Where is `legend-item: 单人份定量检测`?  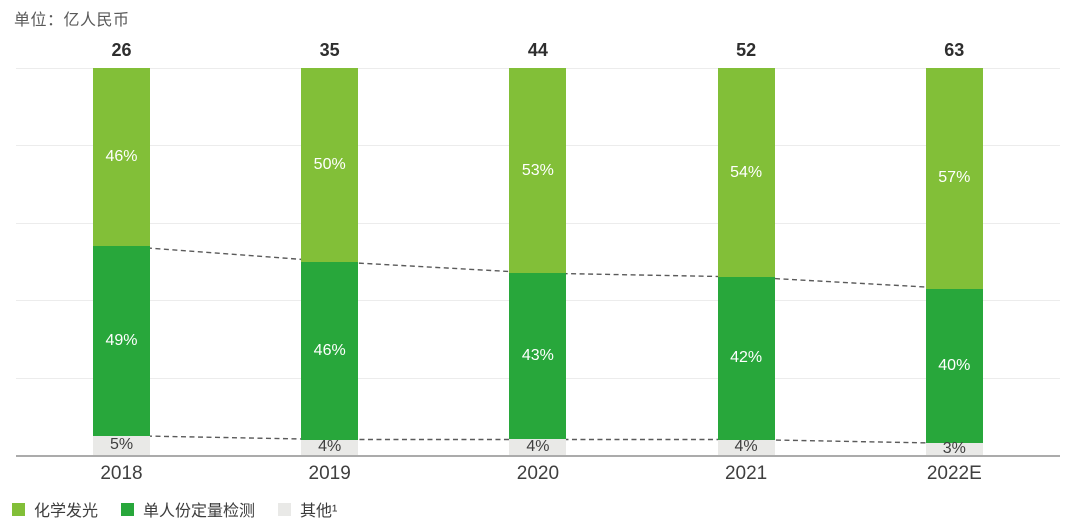 legend-item: 单人份定量检测 is located at coordinates (188, 509).